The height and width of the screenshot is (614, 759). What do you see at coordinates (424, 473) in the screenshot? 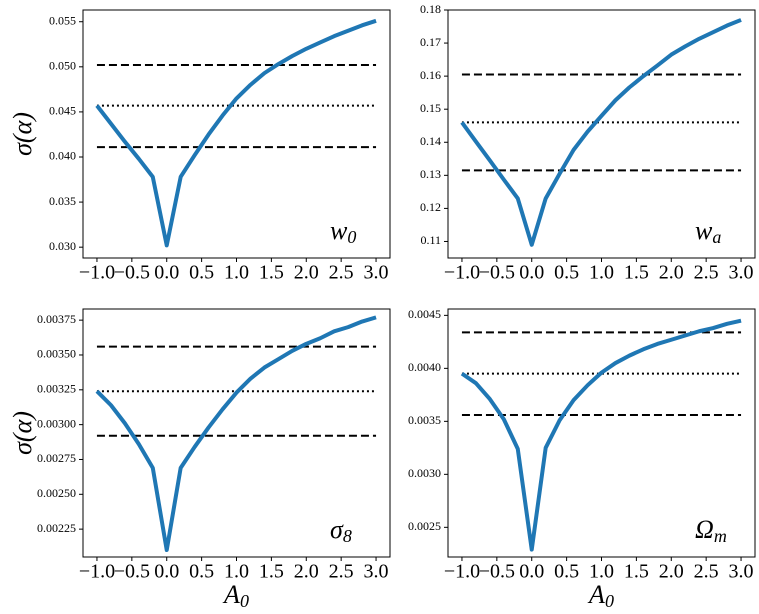
I see `y-tick-label: 0.0030` at bounding box center [424, 473].